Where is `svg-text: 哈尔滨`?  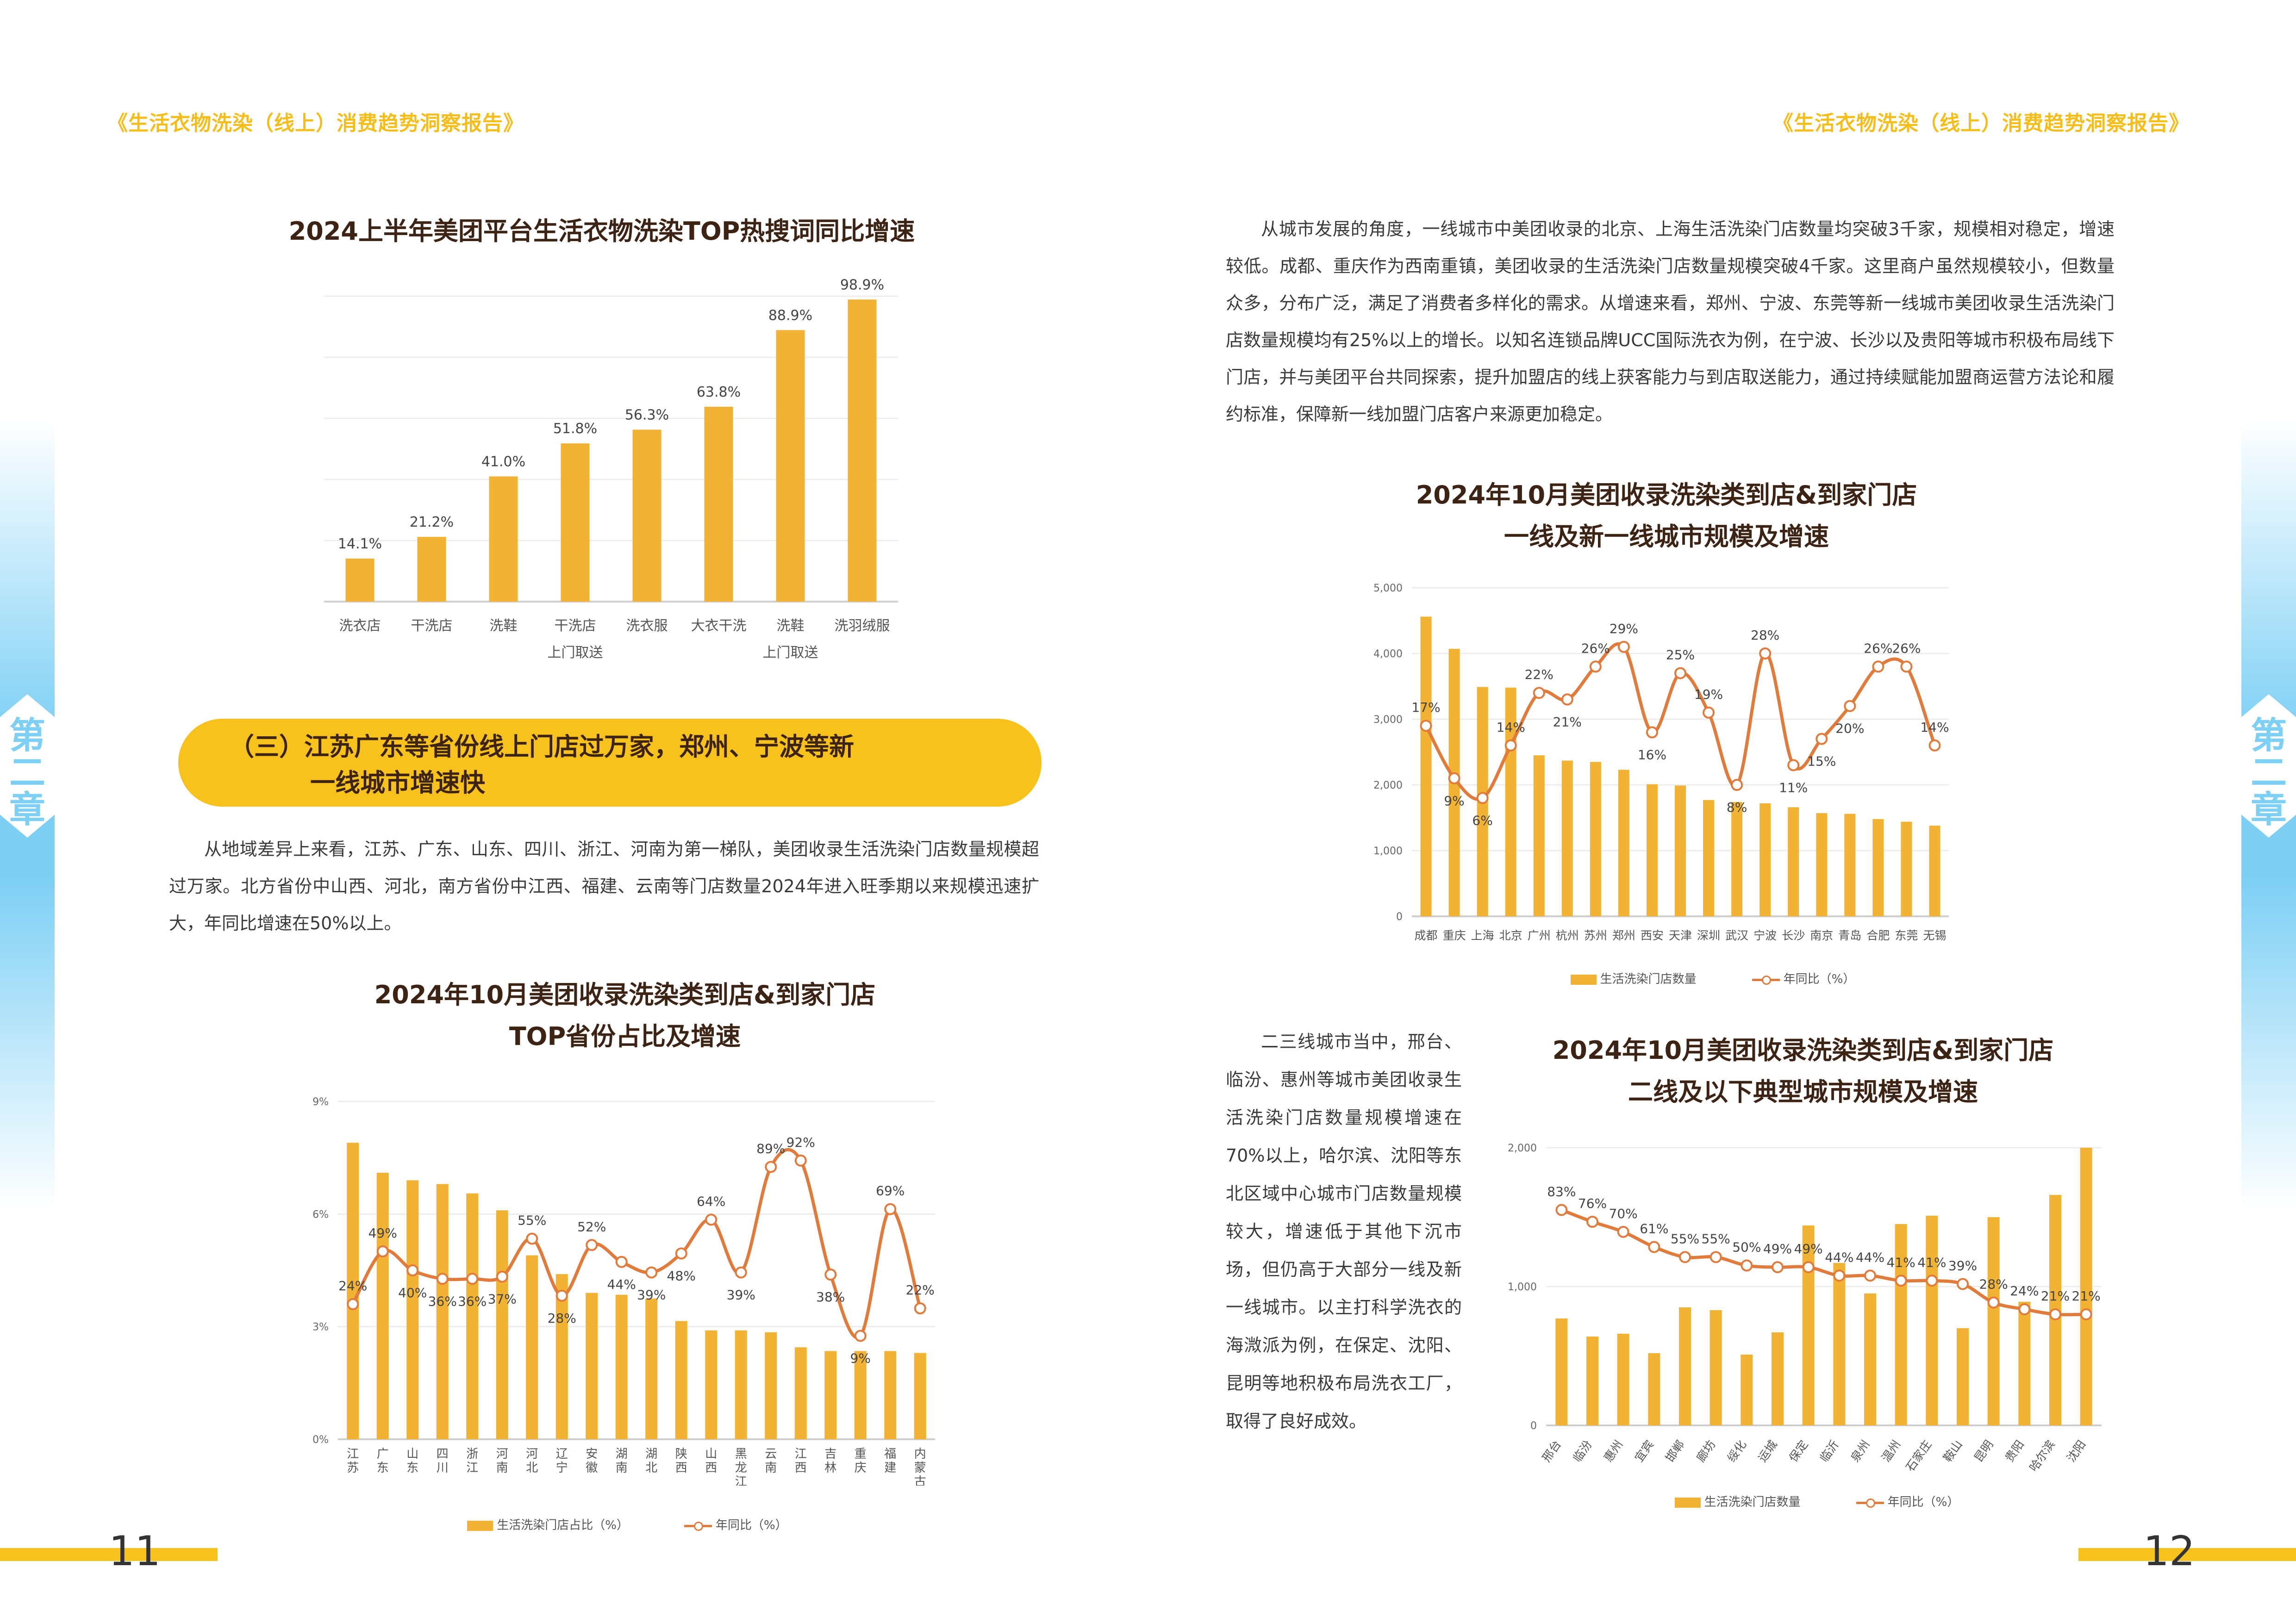
svg-text: 哈尔滨 is located at coordinates (2042, 1456).